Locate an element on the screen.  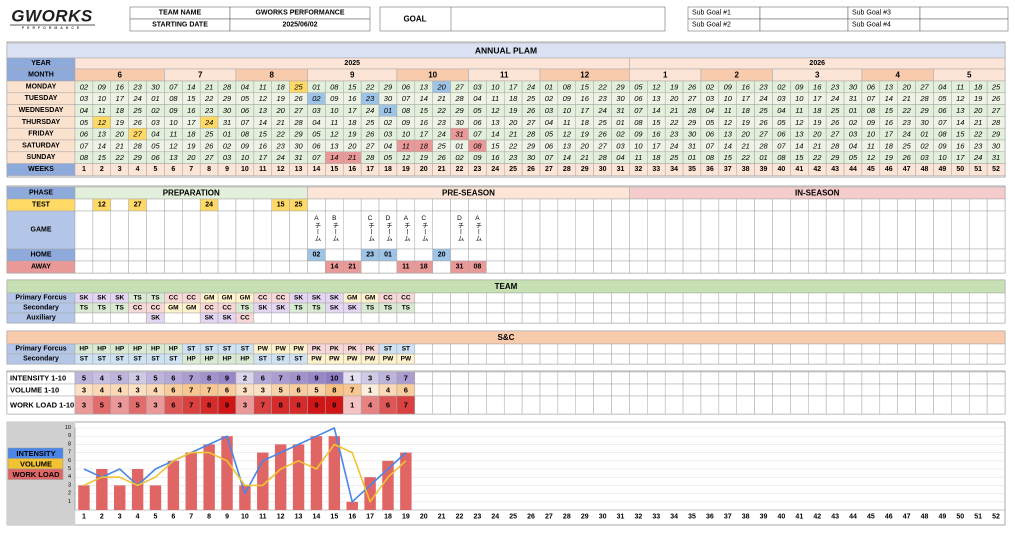
date: 28 is located at coordinates (459, 98).